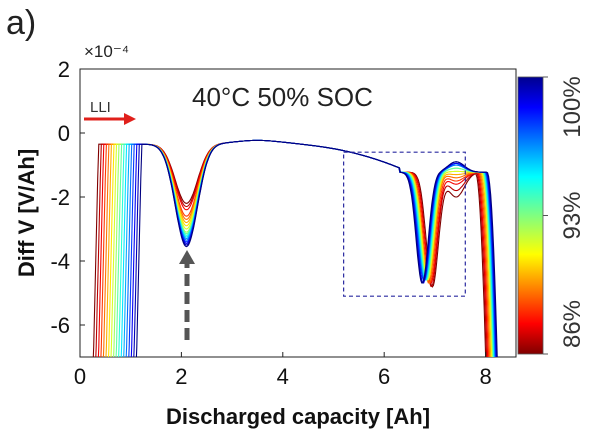 Image resolution: width=600 pixels, height=437 pixels. What do you see at coordinates (384, 376) in the screenshot?
I see `x-tick-label: 6` at bounding box center [384, 376].